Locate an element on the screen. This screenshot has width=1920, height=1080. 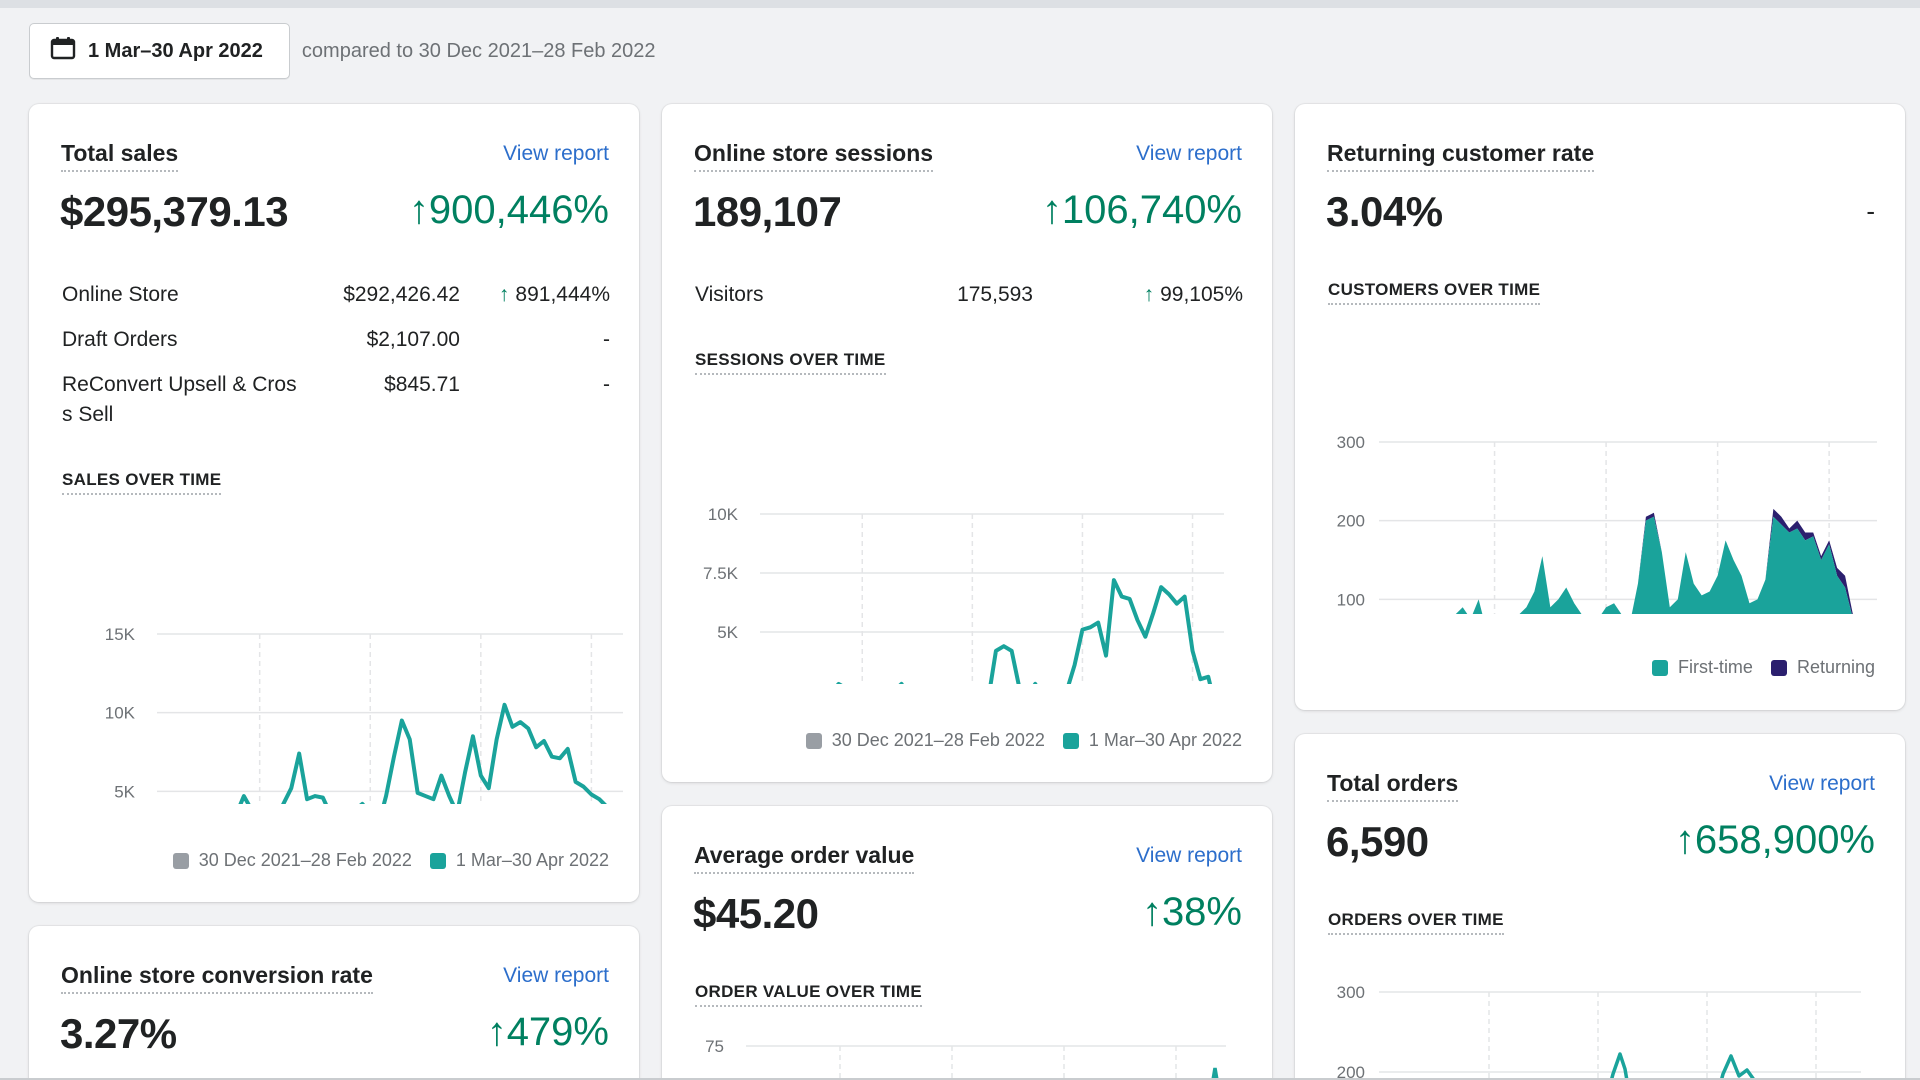
card-title: Online store conversion rate is located at coordinates (217, 978).